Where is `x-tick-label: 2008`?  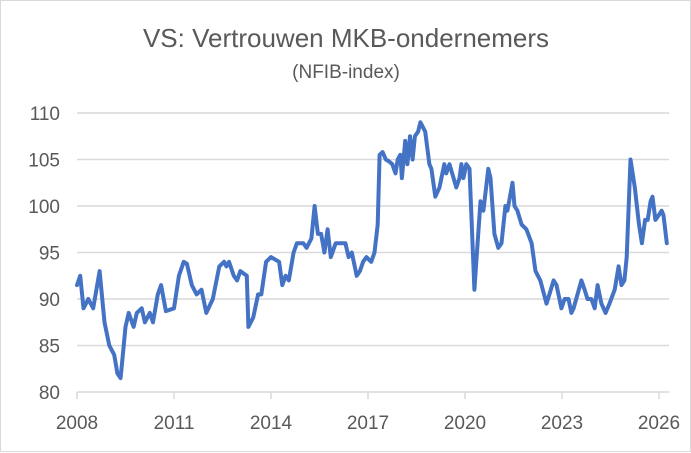
x-tick-label: 2008 is located at coordinates (77, 423).